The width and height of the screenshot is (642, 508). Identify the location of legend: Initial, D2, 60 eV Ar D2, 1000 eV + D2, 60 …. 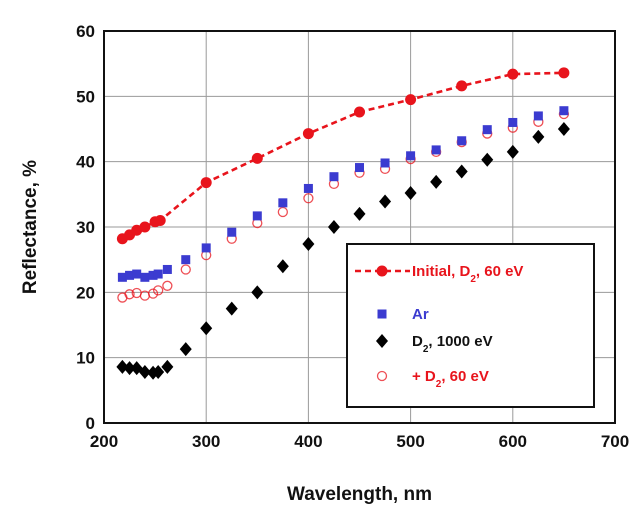
(470, 325).